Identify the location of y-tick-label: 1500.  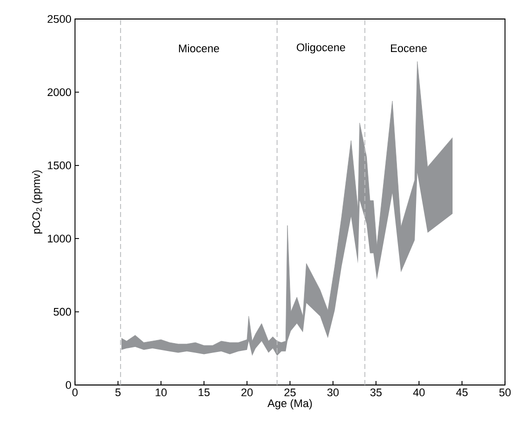
(60, 166).